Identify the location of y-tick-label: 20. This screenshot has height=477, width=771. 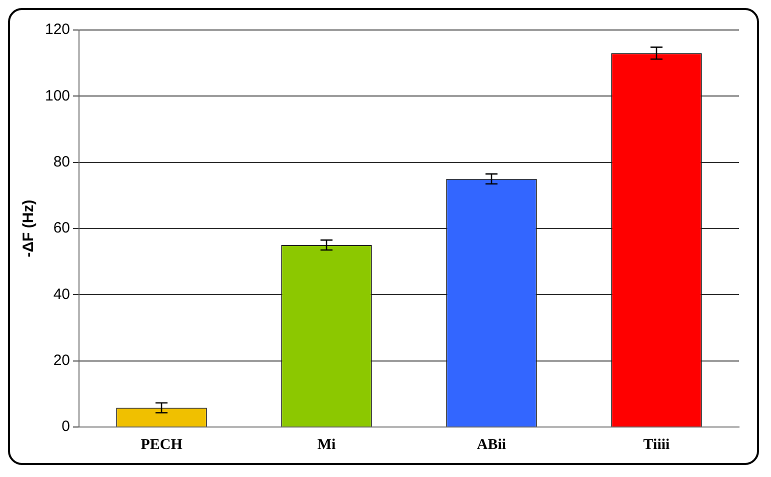
(61, 360).